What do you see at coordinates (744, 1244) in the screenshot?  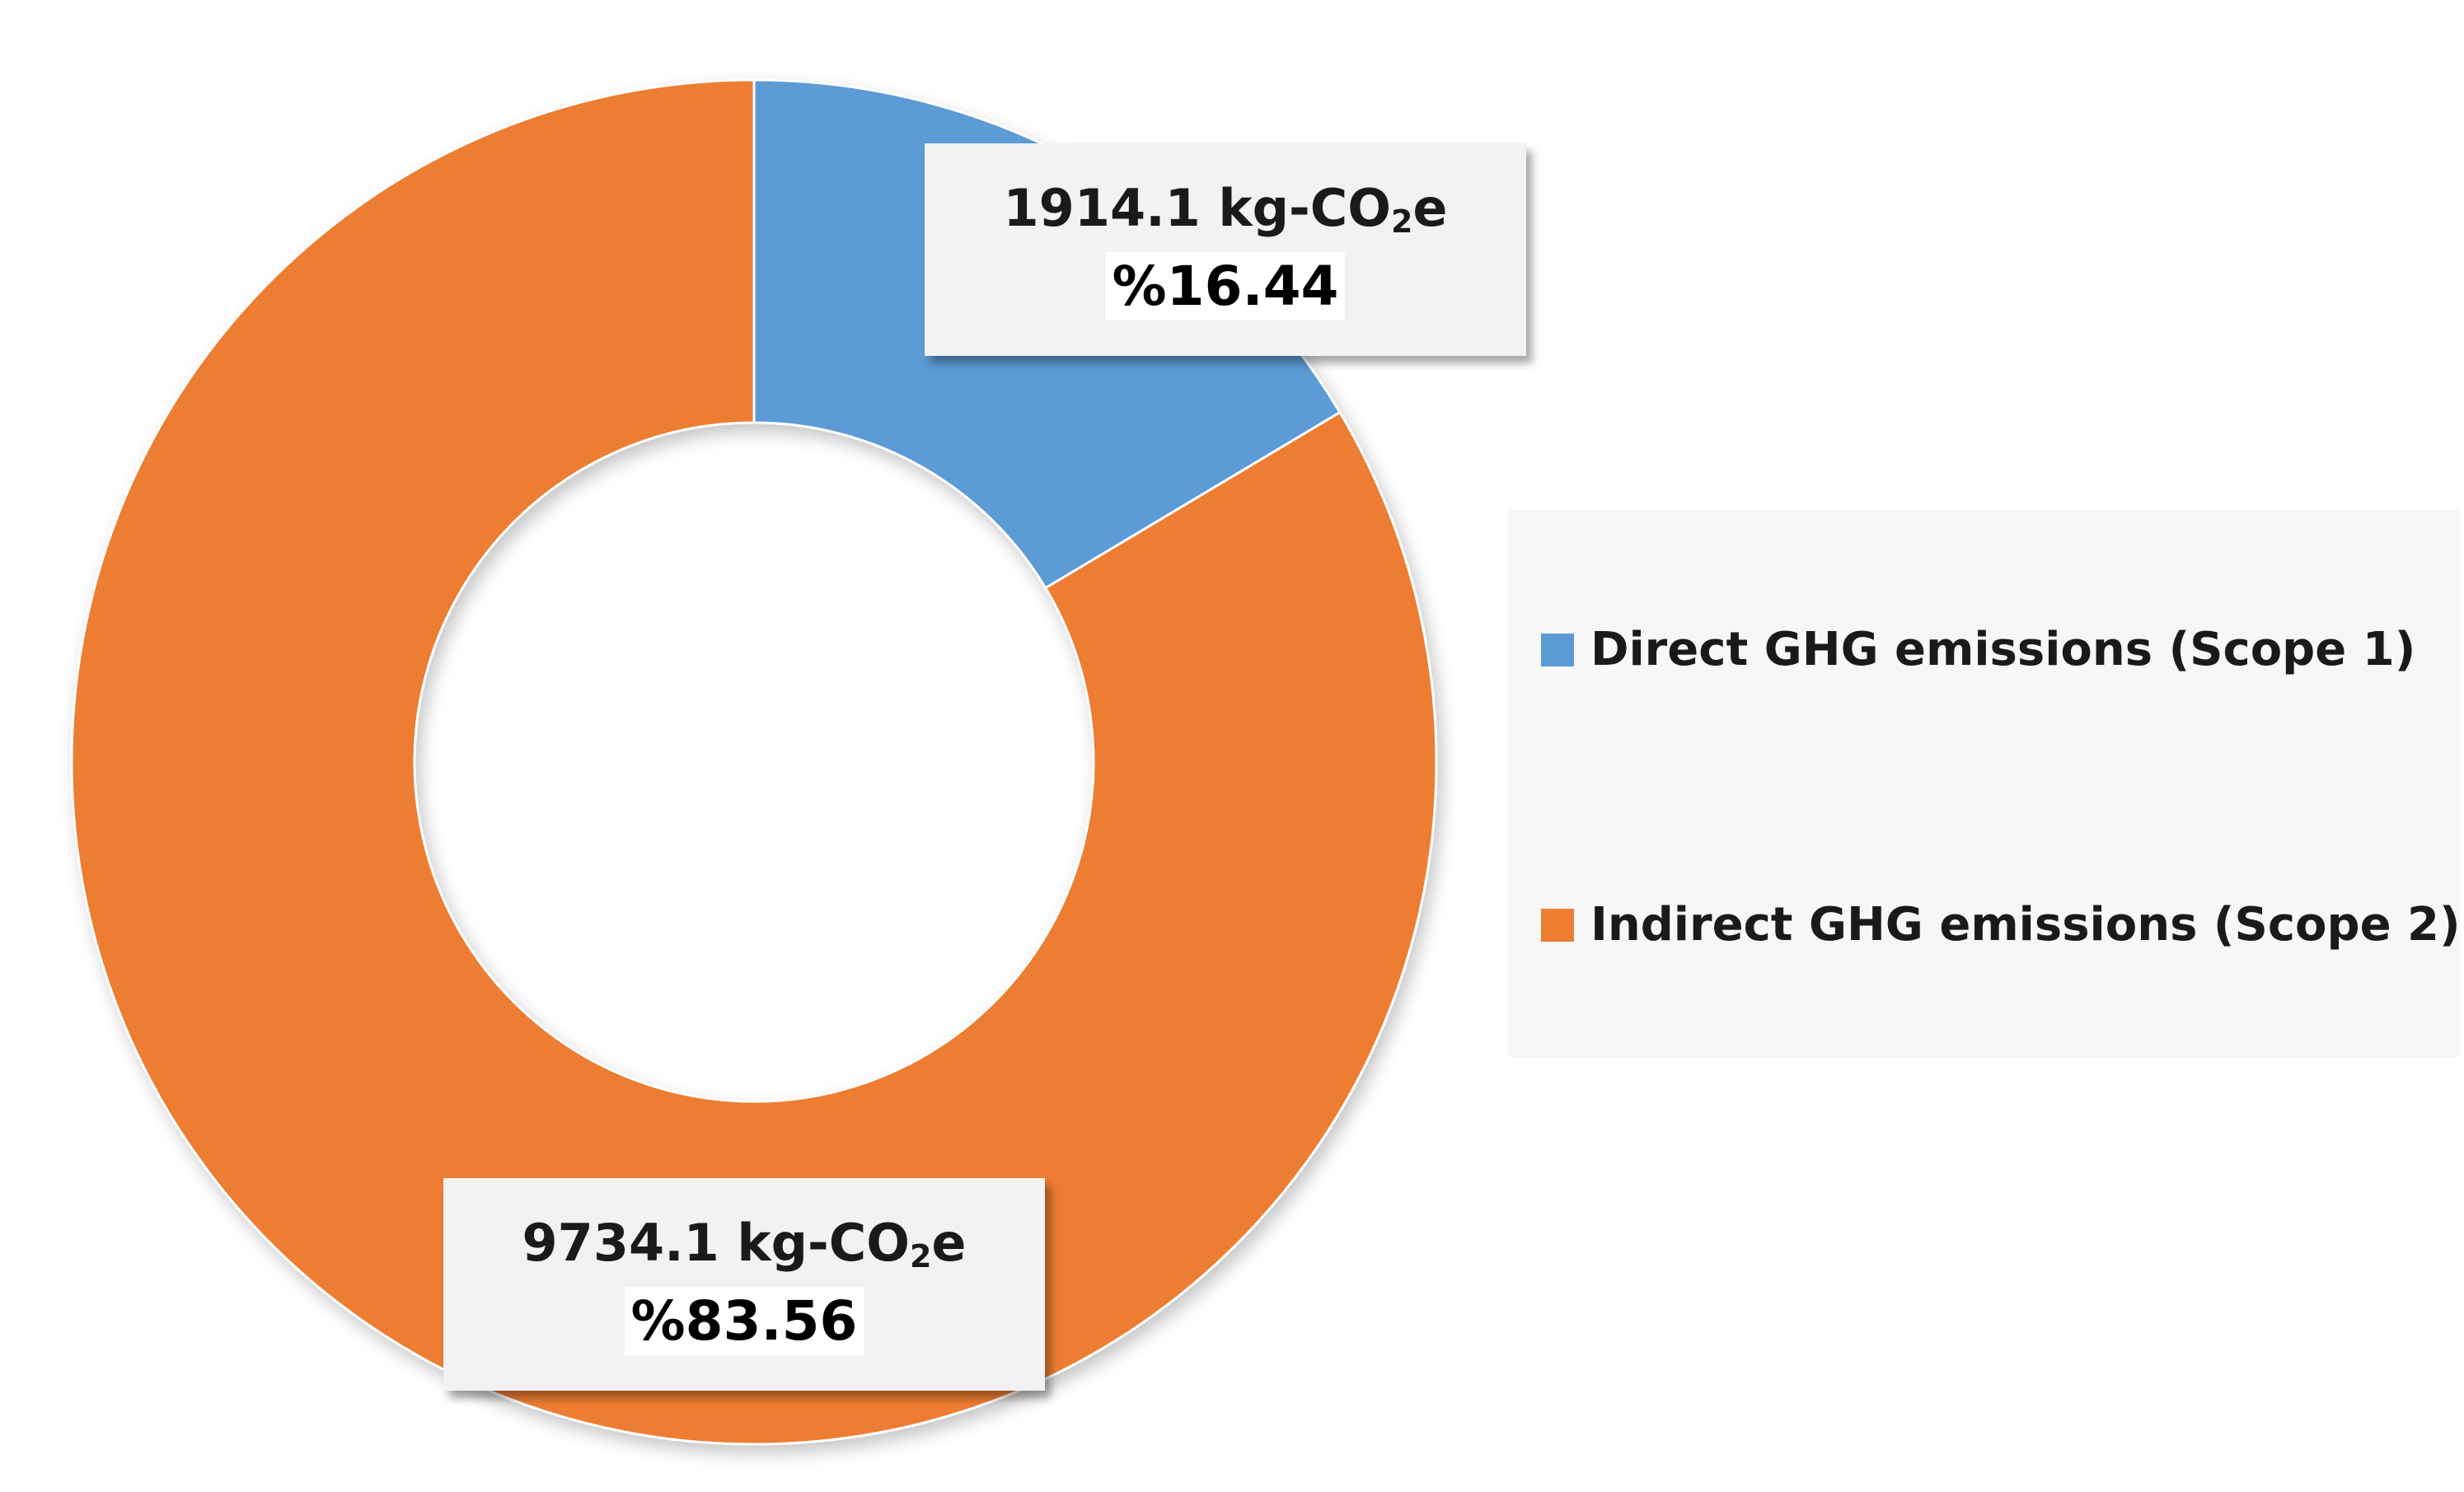 I see `data-label-scope-2-value: 9734.1 kg-CO2e` at bounding box center [744, 1244].